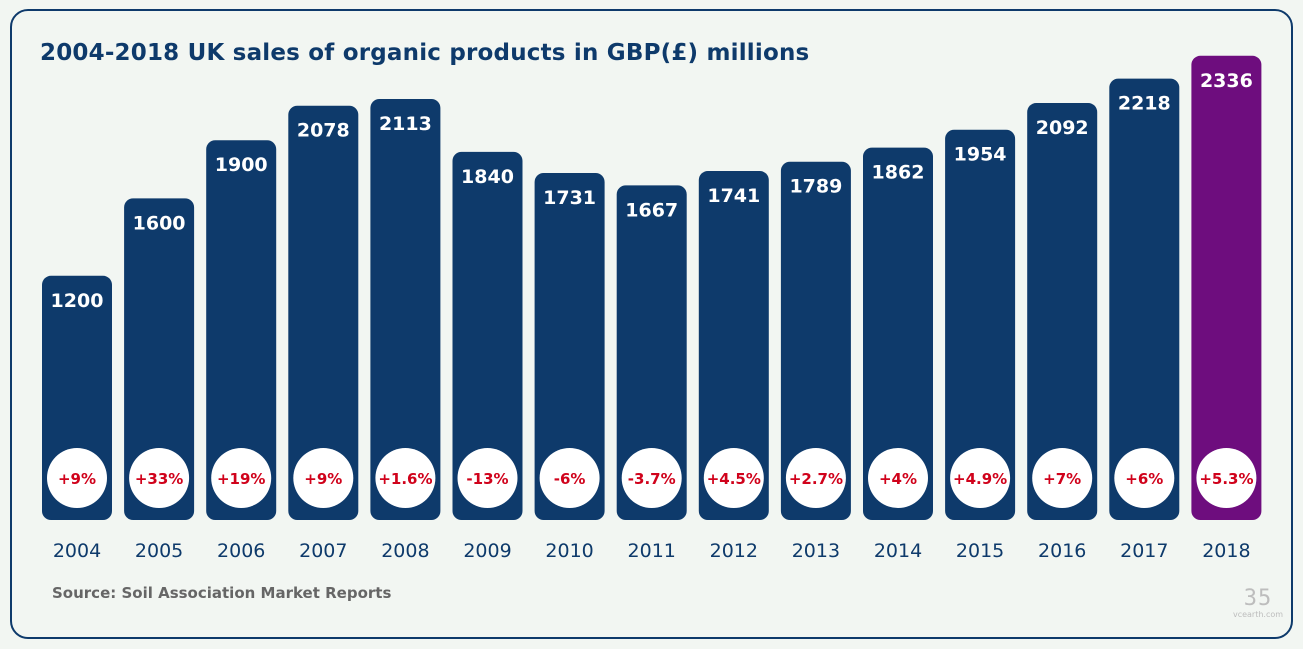 The width and height of the screenshot is (1303, 649). I want to click on bar-value-label: 1862, so click(898, 173).